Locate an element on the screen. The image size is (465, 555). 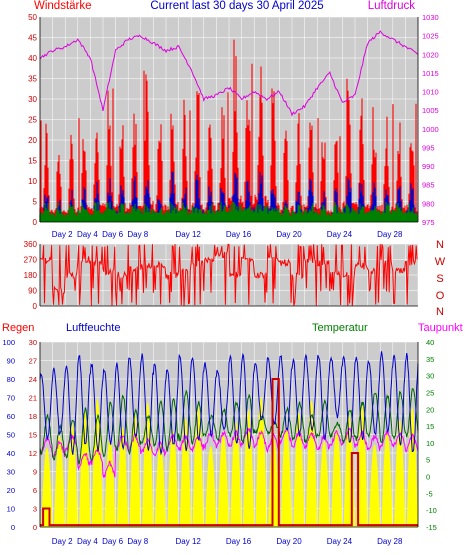
humidity-tick-label: 70 is located at coordinates (11, 398).